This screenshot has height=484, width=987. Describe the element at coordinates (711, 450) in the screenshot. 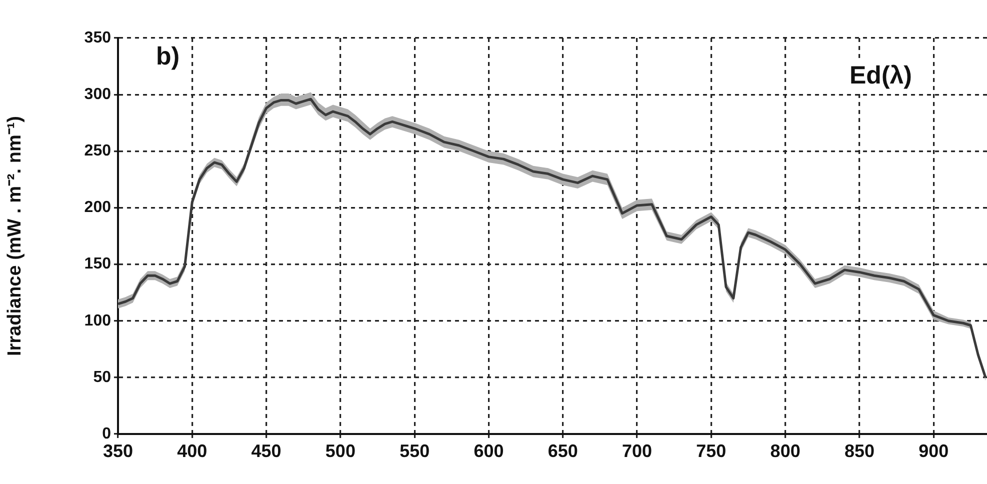

I see `x-tick-label: 750` at that location.